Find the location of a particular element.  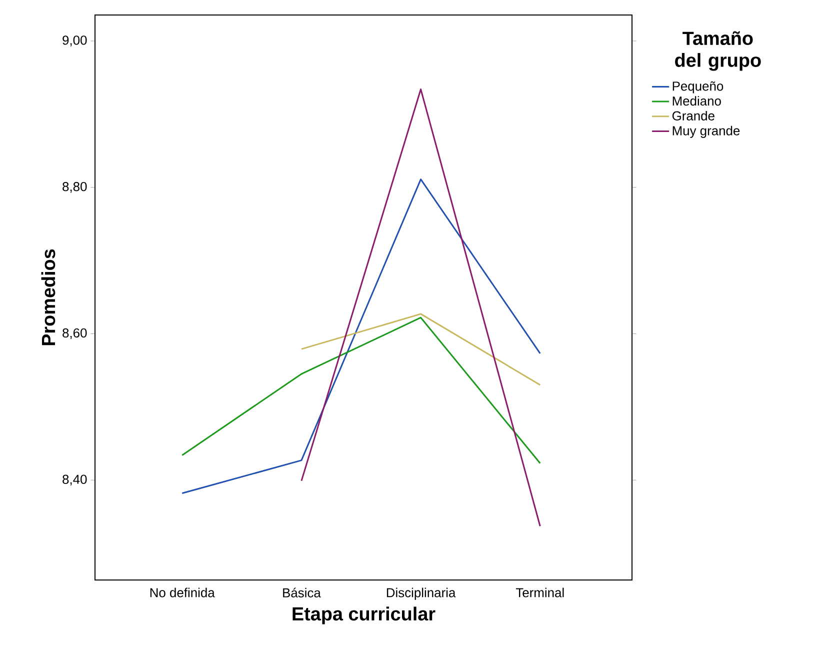

line-series is located at coordinates (361, 390).